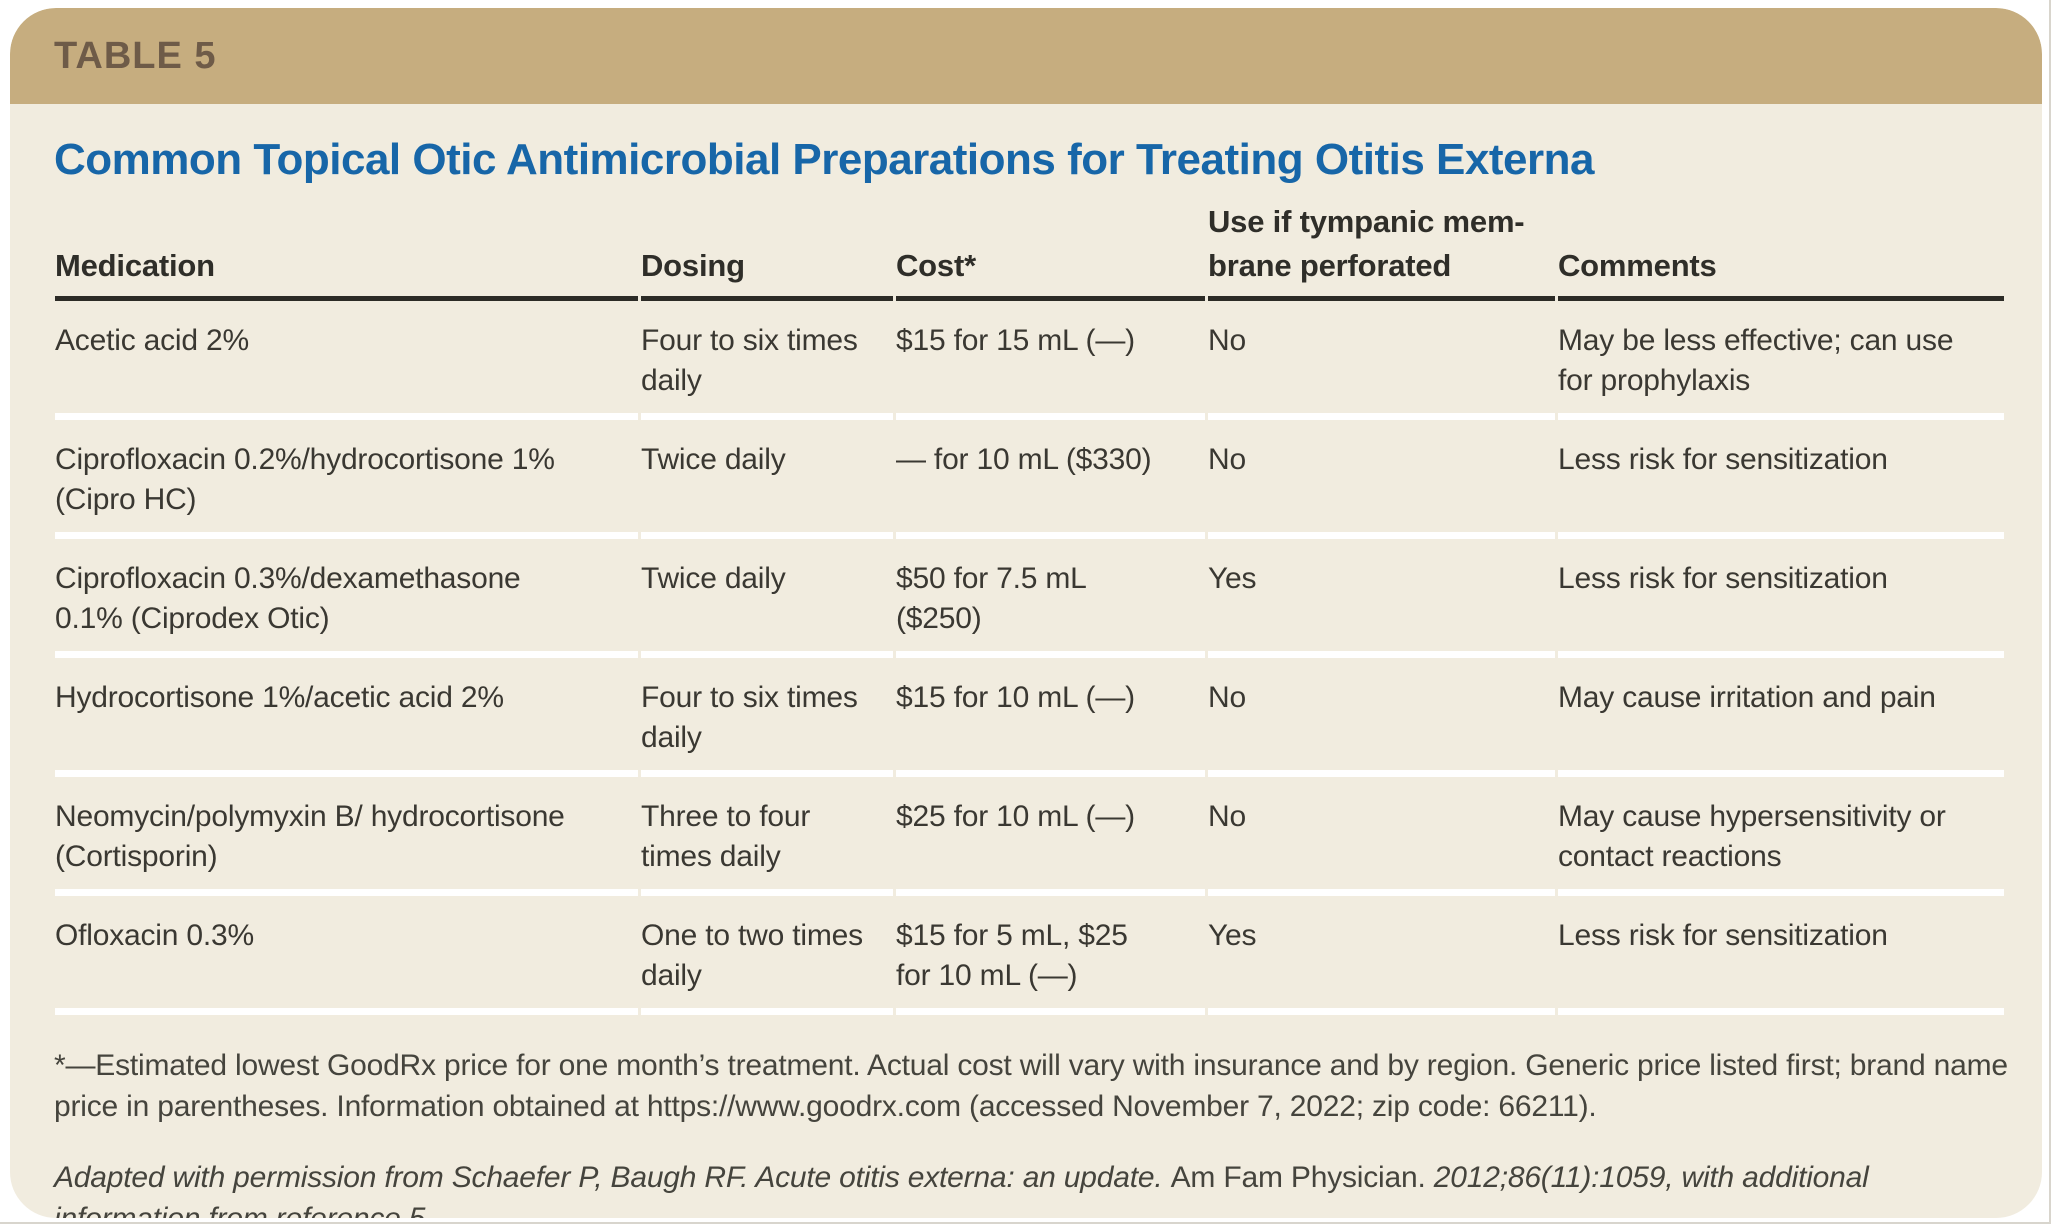  What do you see at coordinates (1050, 598) in the screenshot?
I see `cell-cost: $50 for 7.5 mL ($250)` at bounding box center [1050, 598].